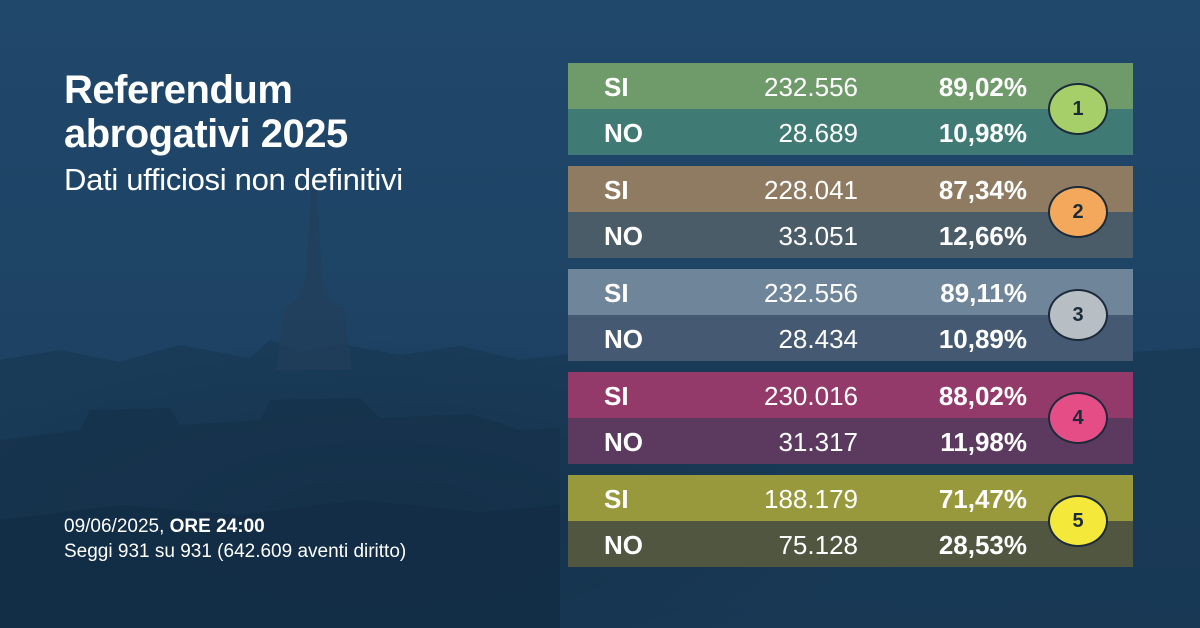  I want to click on row-votes: 188.179, so click(811, 499).